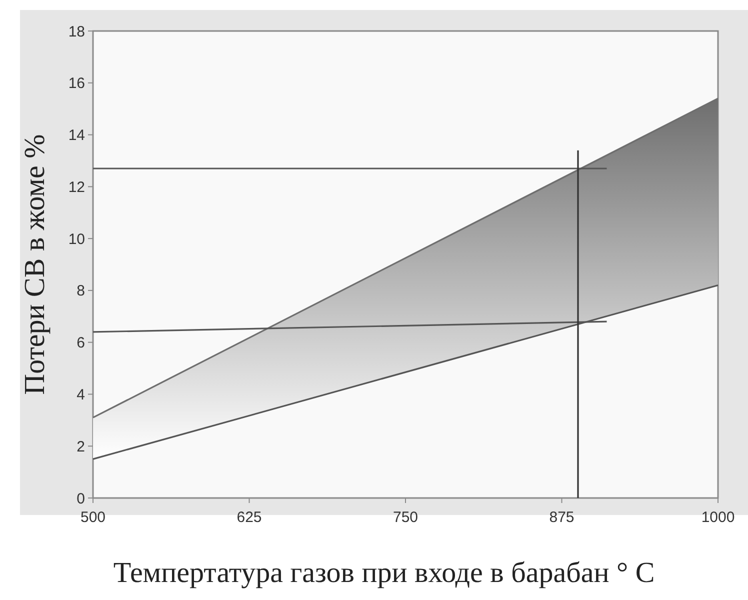  What do you see at coordinates (405, 517) in the screenshot?
I see `x-tick-label: 750` at bounding box center [405, 517].